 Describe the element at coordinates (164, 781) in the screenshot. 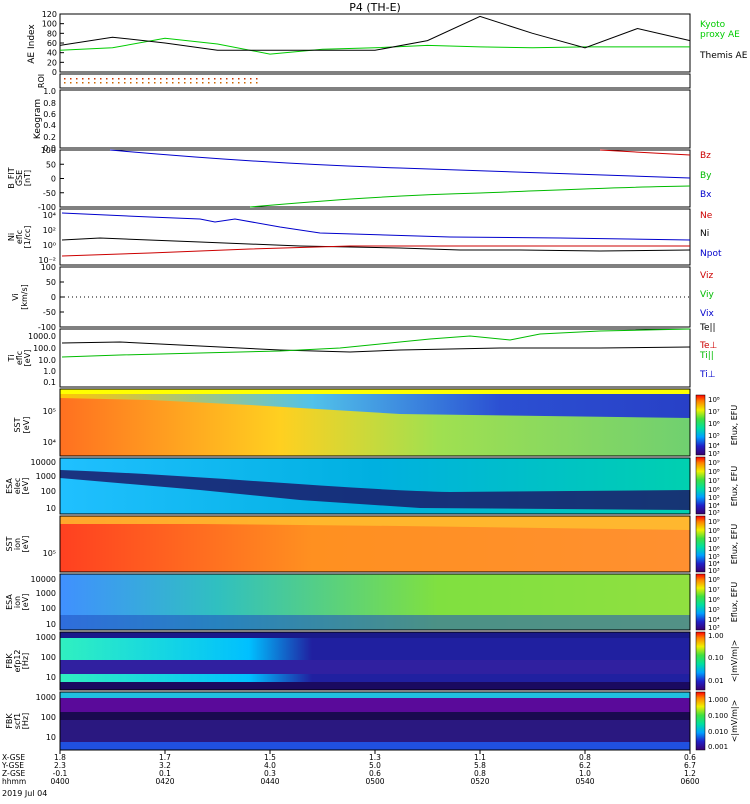

I see `footer-row-value: 0420` at that location.